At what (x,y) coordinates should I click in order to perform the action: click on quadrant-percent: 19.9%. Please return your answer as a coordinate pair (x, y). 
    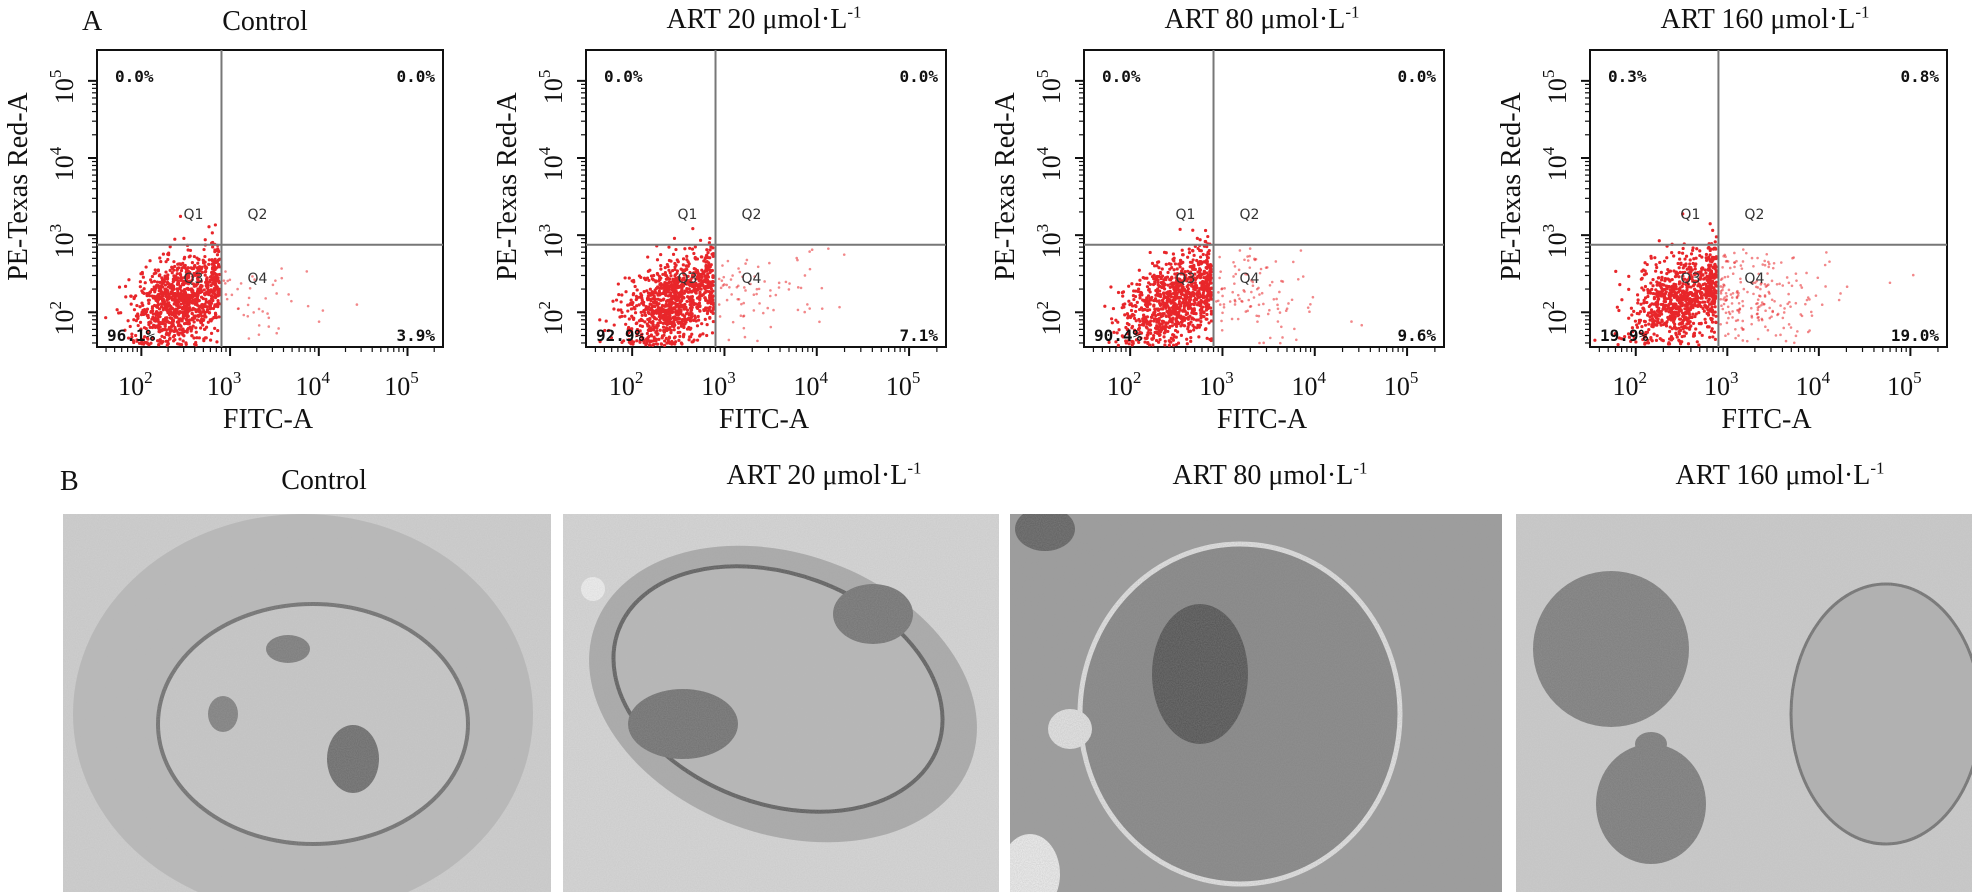
    Looking at the image, I should click on (1624, 335).